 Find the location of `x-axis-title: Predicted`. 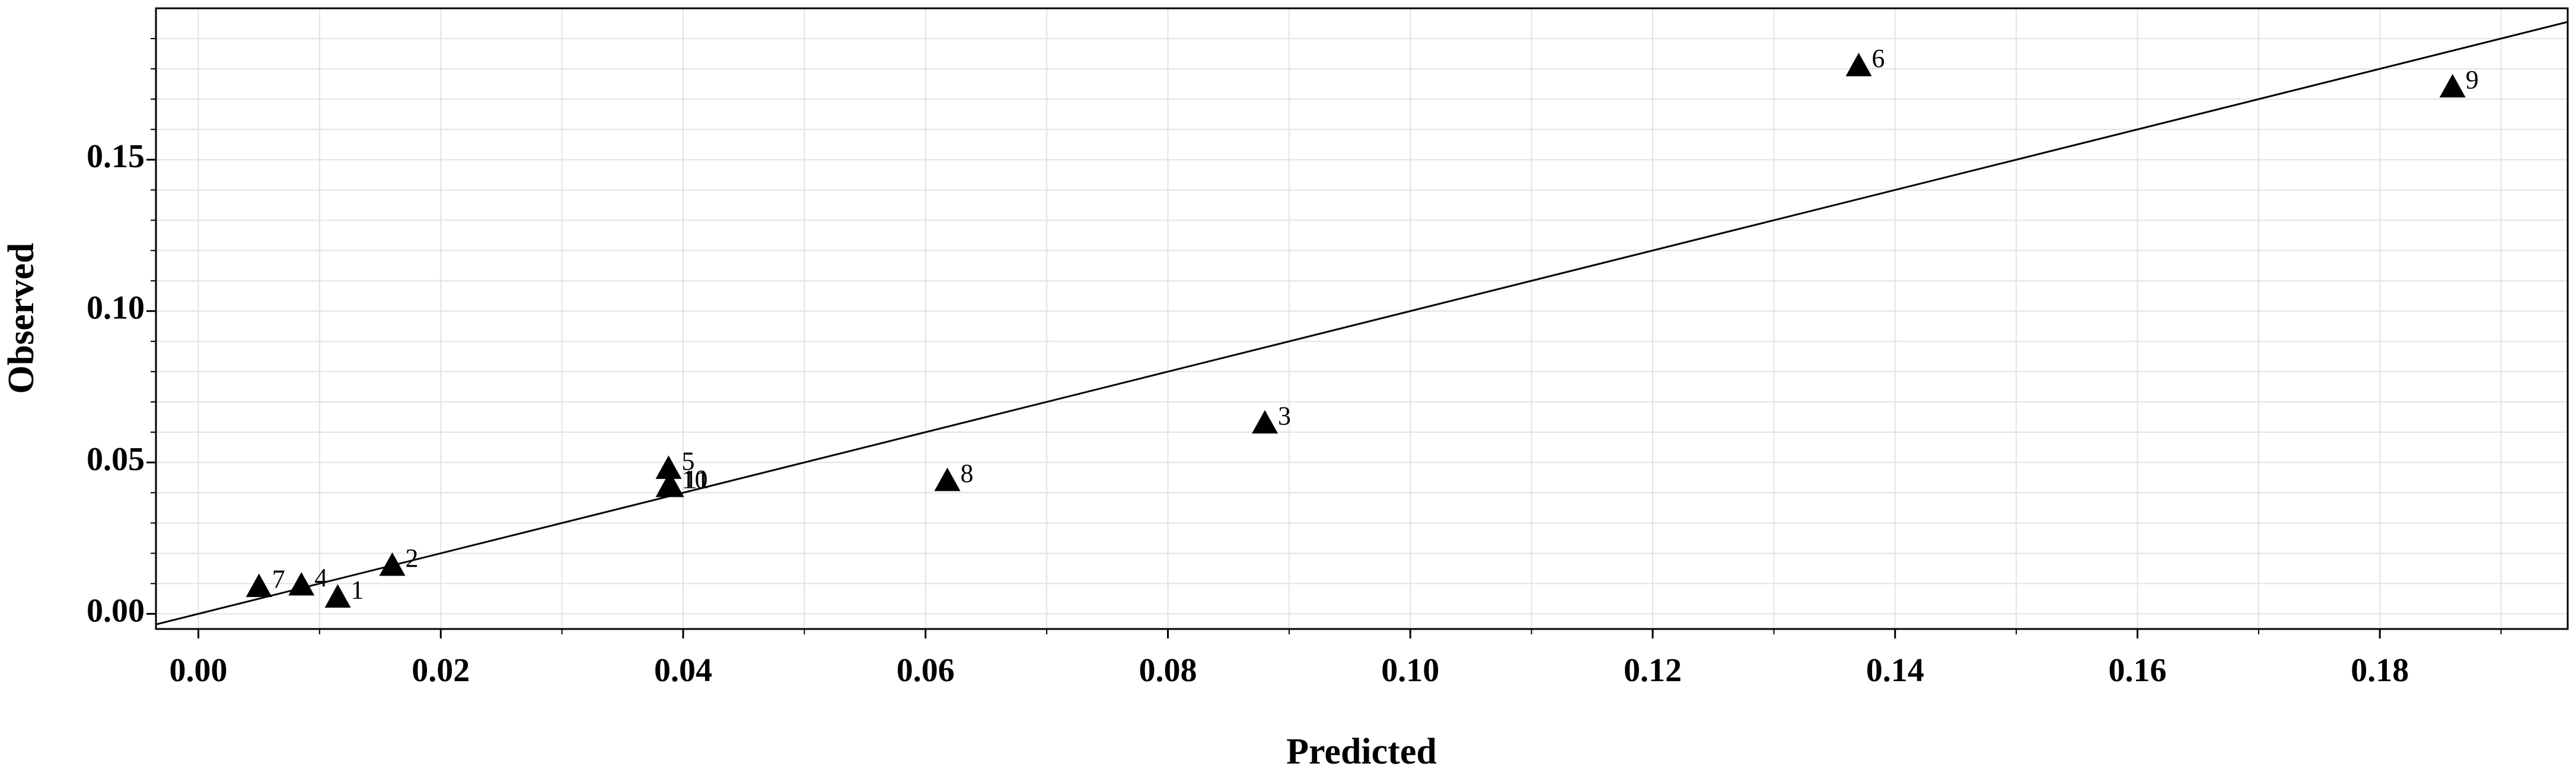

x-axis-title: Predicted is located at coordinates (1361, 752).